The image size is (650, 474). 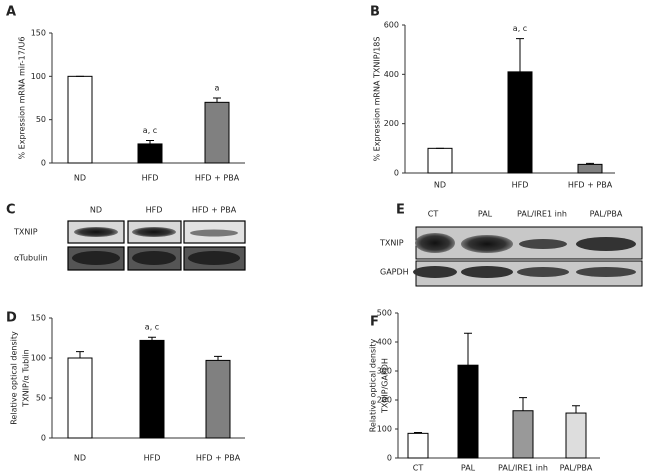 I want to click on blot-e, so click(x=528, y=256).